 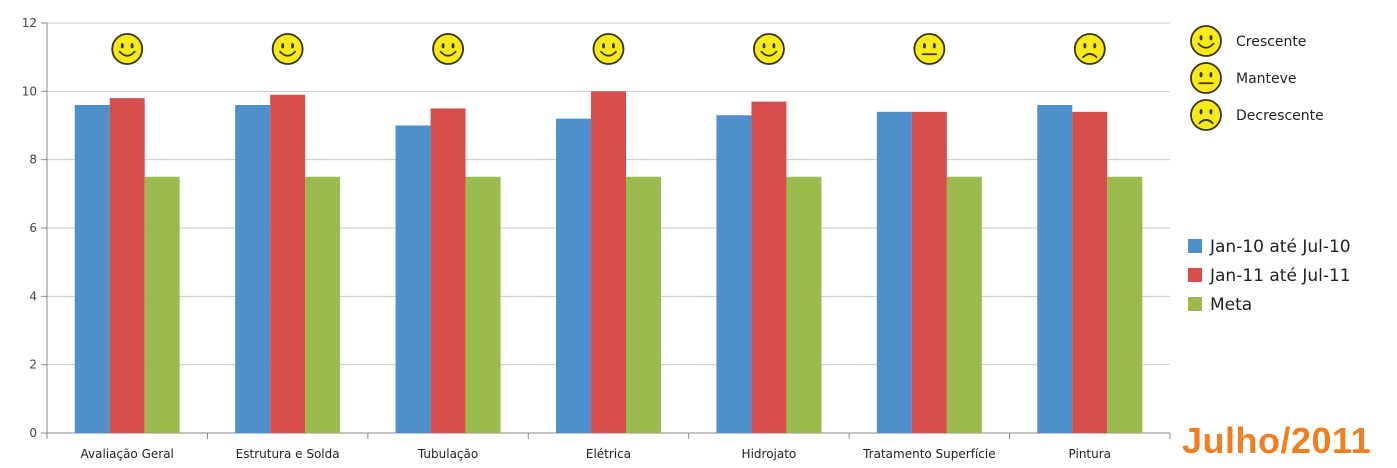 I want to click on x-tick-label: Tratamento Superfície, so click(x=928, y=454).